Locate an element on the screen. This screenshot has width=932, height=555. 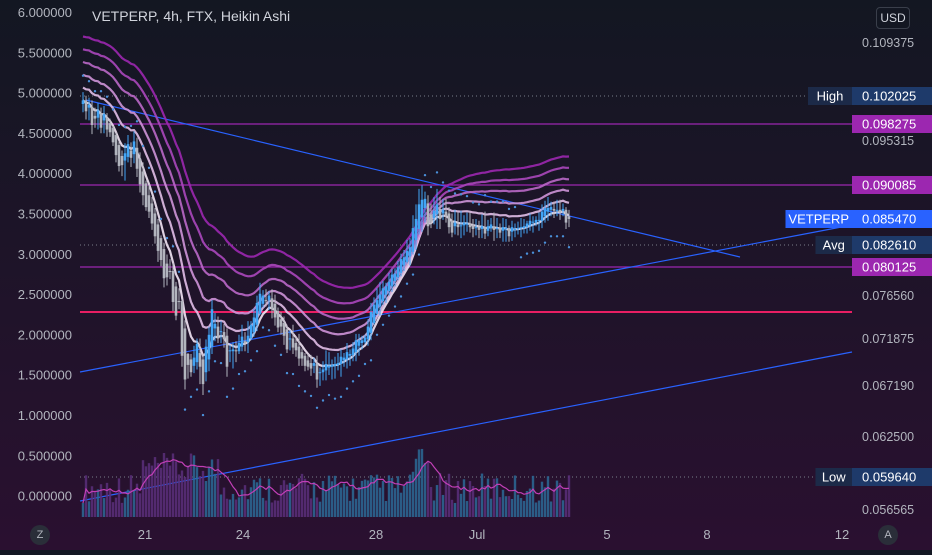
right-axis-tick: 0.076560 is located at coordinates (888, 296).